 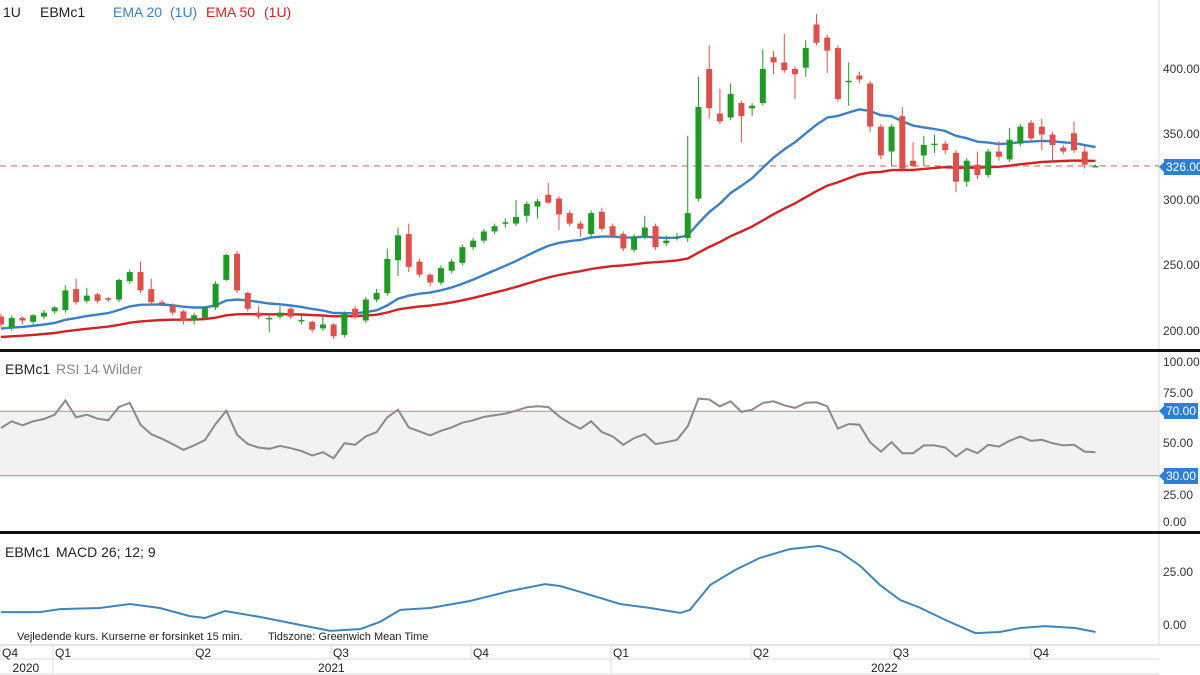 I want to click on ema50-interval: (1U), so click(x=278, y=12).